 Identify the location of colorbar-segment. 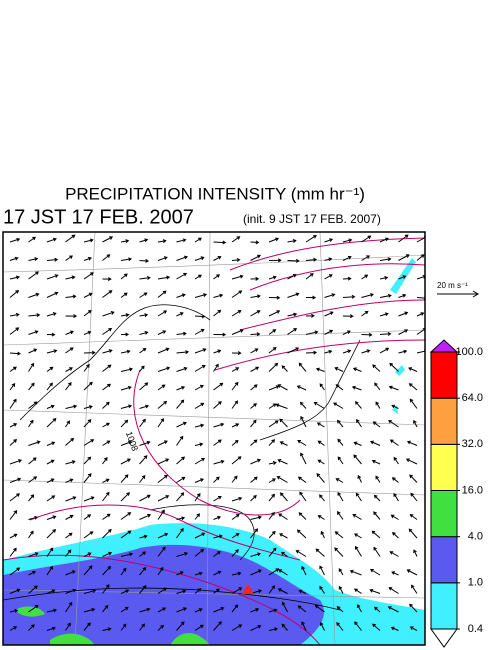
(444, 560).